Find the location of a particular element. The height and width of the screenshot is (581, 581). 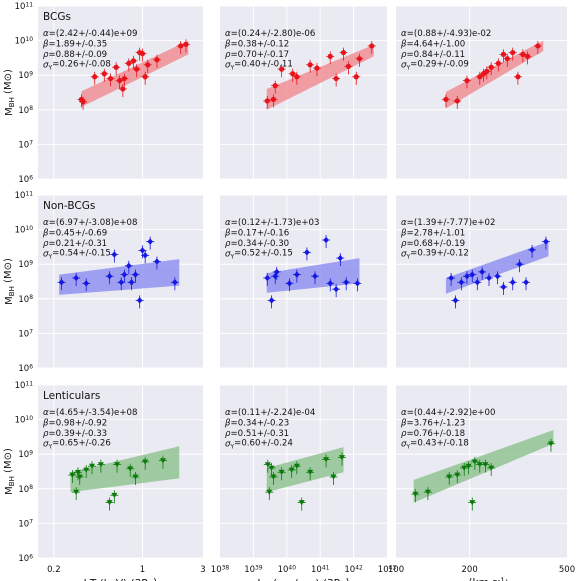

fit-alpha: α=(1.39+/-7.77)e+02 is located at coordinates (448, 223).